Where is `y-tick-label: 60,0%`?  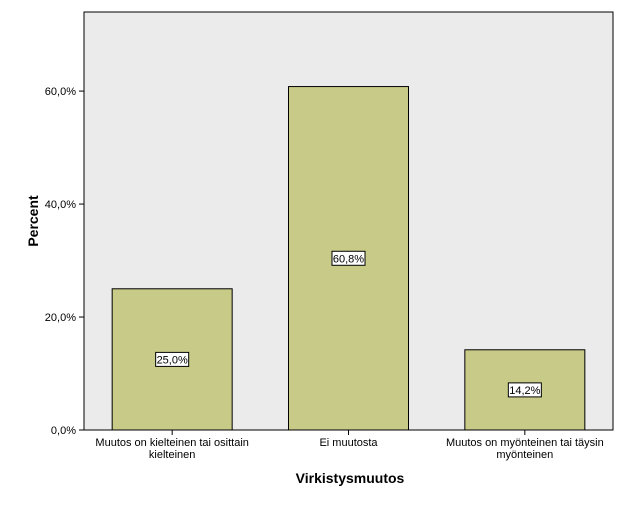
y-tick-label: 60,0% is located at coordinates (60, 92).